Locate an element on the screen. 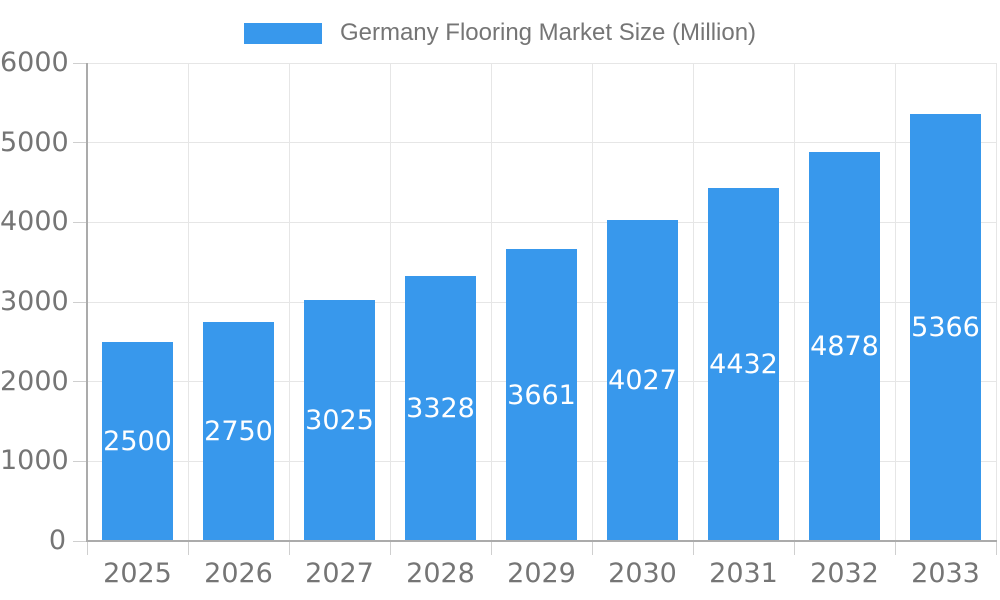 This screenshot has width=1000, height=600. bar-value-label: 4027 is located at coordinates (642, 381).